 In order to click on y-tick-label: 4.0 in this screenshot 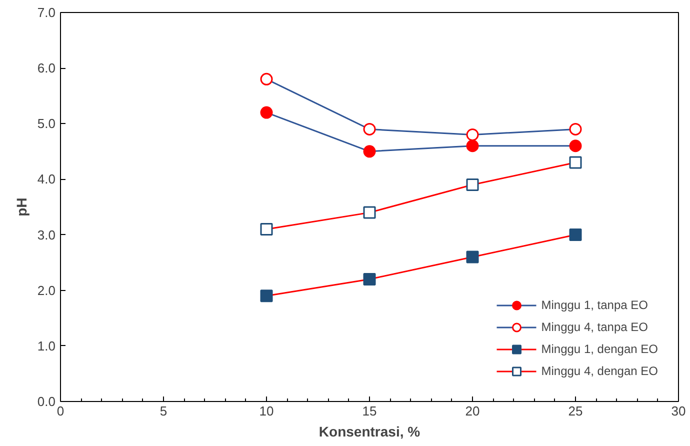, I will do `click(46, 179)`.